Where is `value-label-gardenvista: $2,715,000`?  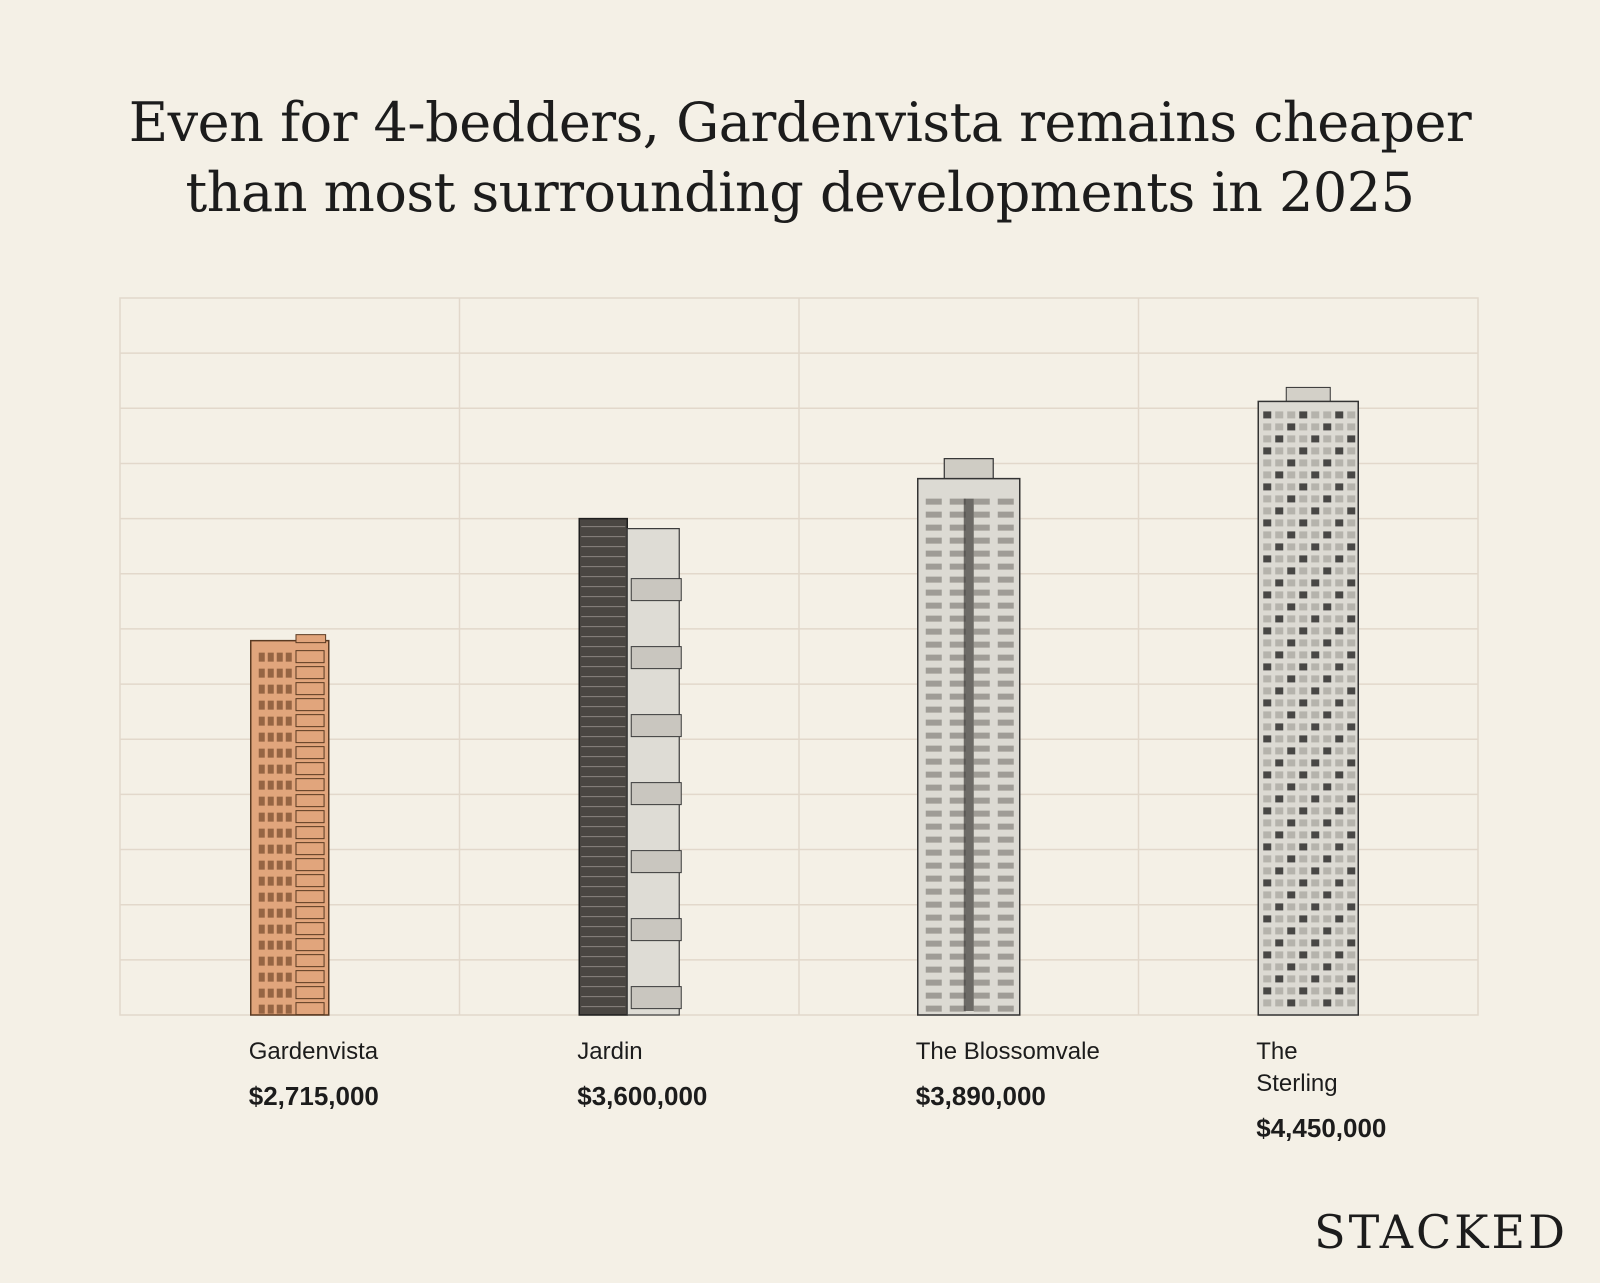
value-label-gardenvista: $2,715,000 is located at coordinates (313, 1096).